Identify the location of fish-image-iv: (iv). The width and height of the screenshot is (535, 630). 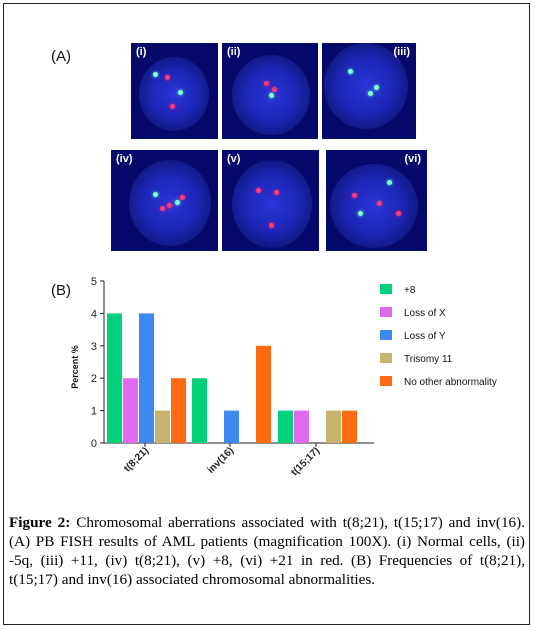
(164, 200).